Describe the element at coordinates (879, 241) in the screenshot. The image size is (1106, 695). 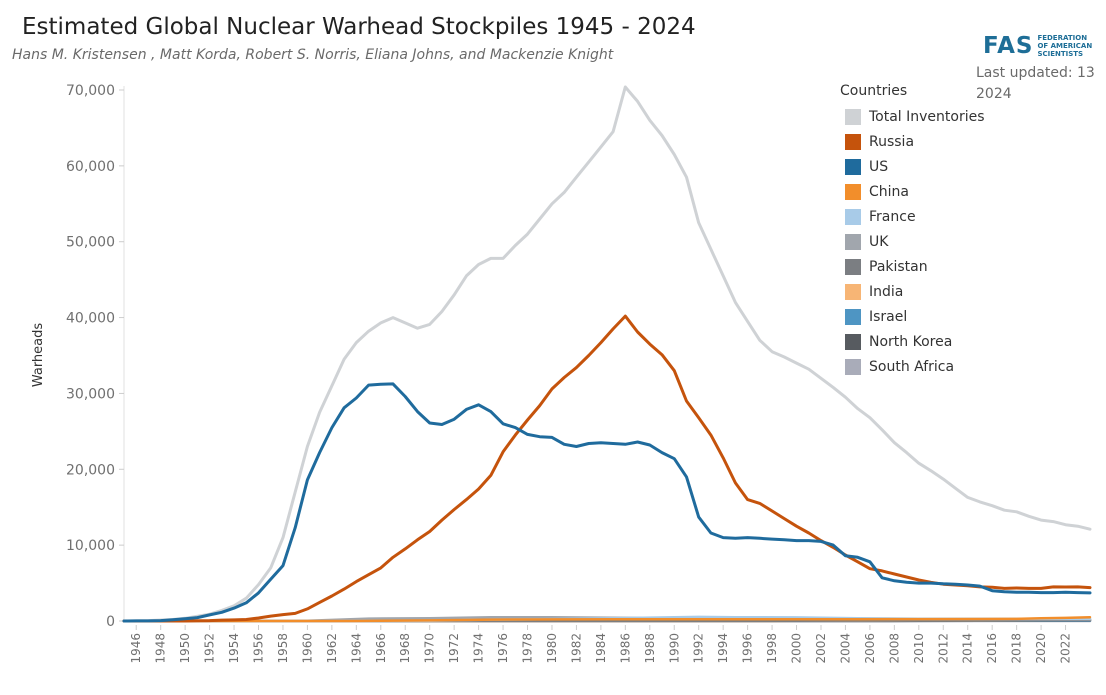
I see `legend-label: UK` at that location.